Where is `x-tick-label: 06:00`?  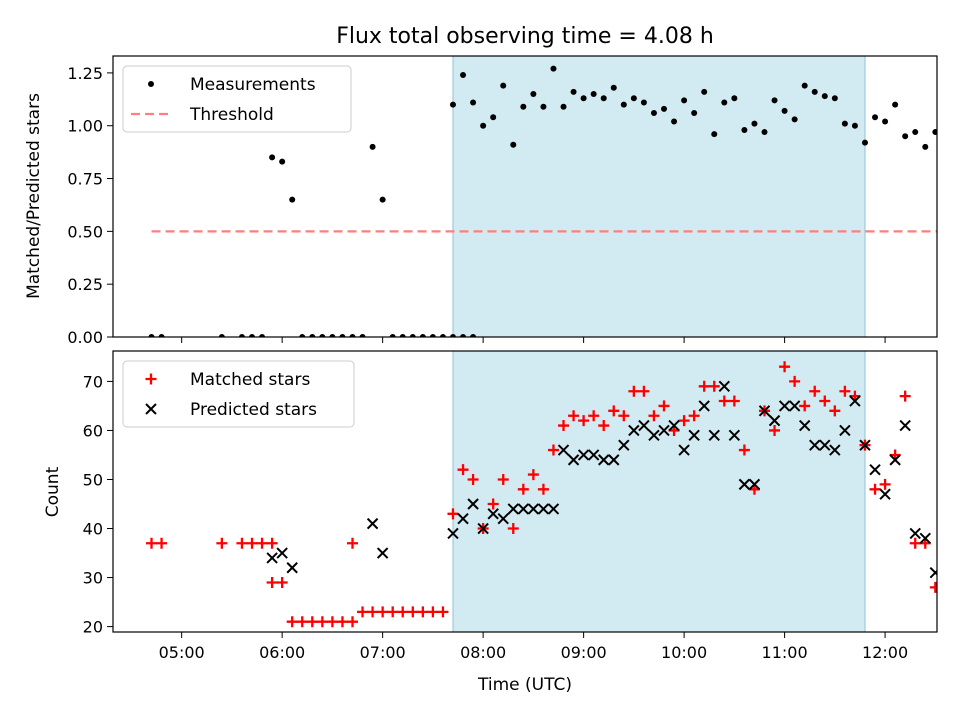
x-tick-label: 06:00 is located at coordinates (282, 652).